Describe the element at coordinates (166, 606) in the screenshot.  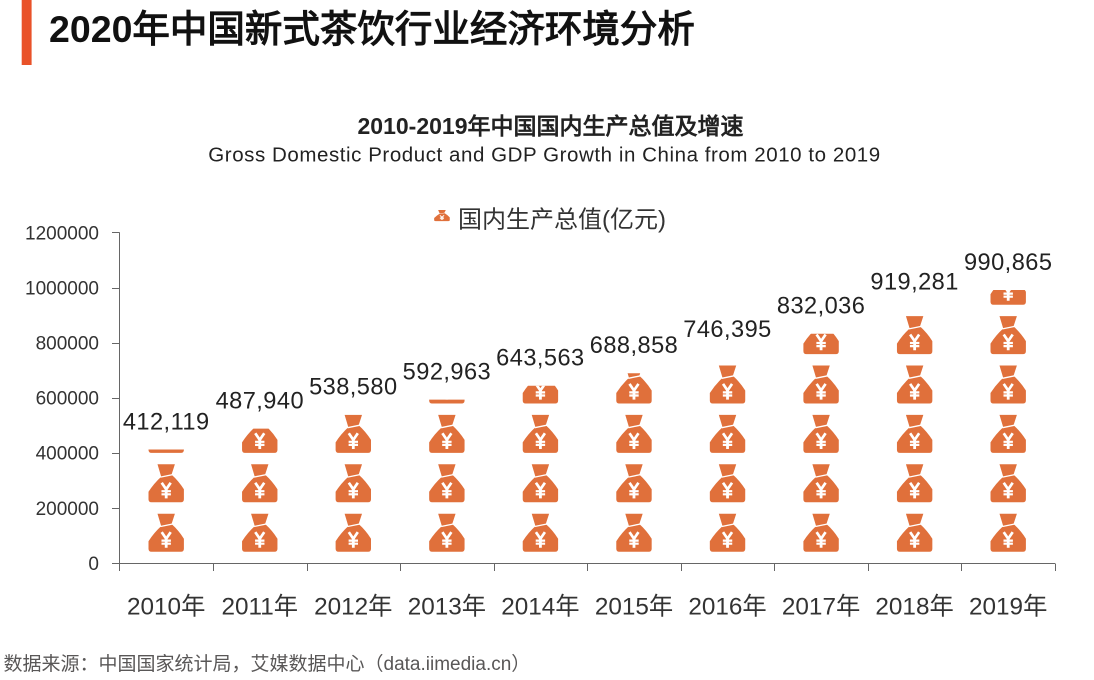
I see `svg-text: 2010年` at that location.